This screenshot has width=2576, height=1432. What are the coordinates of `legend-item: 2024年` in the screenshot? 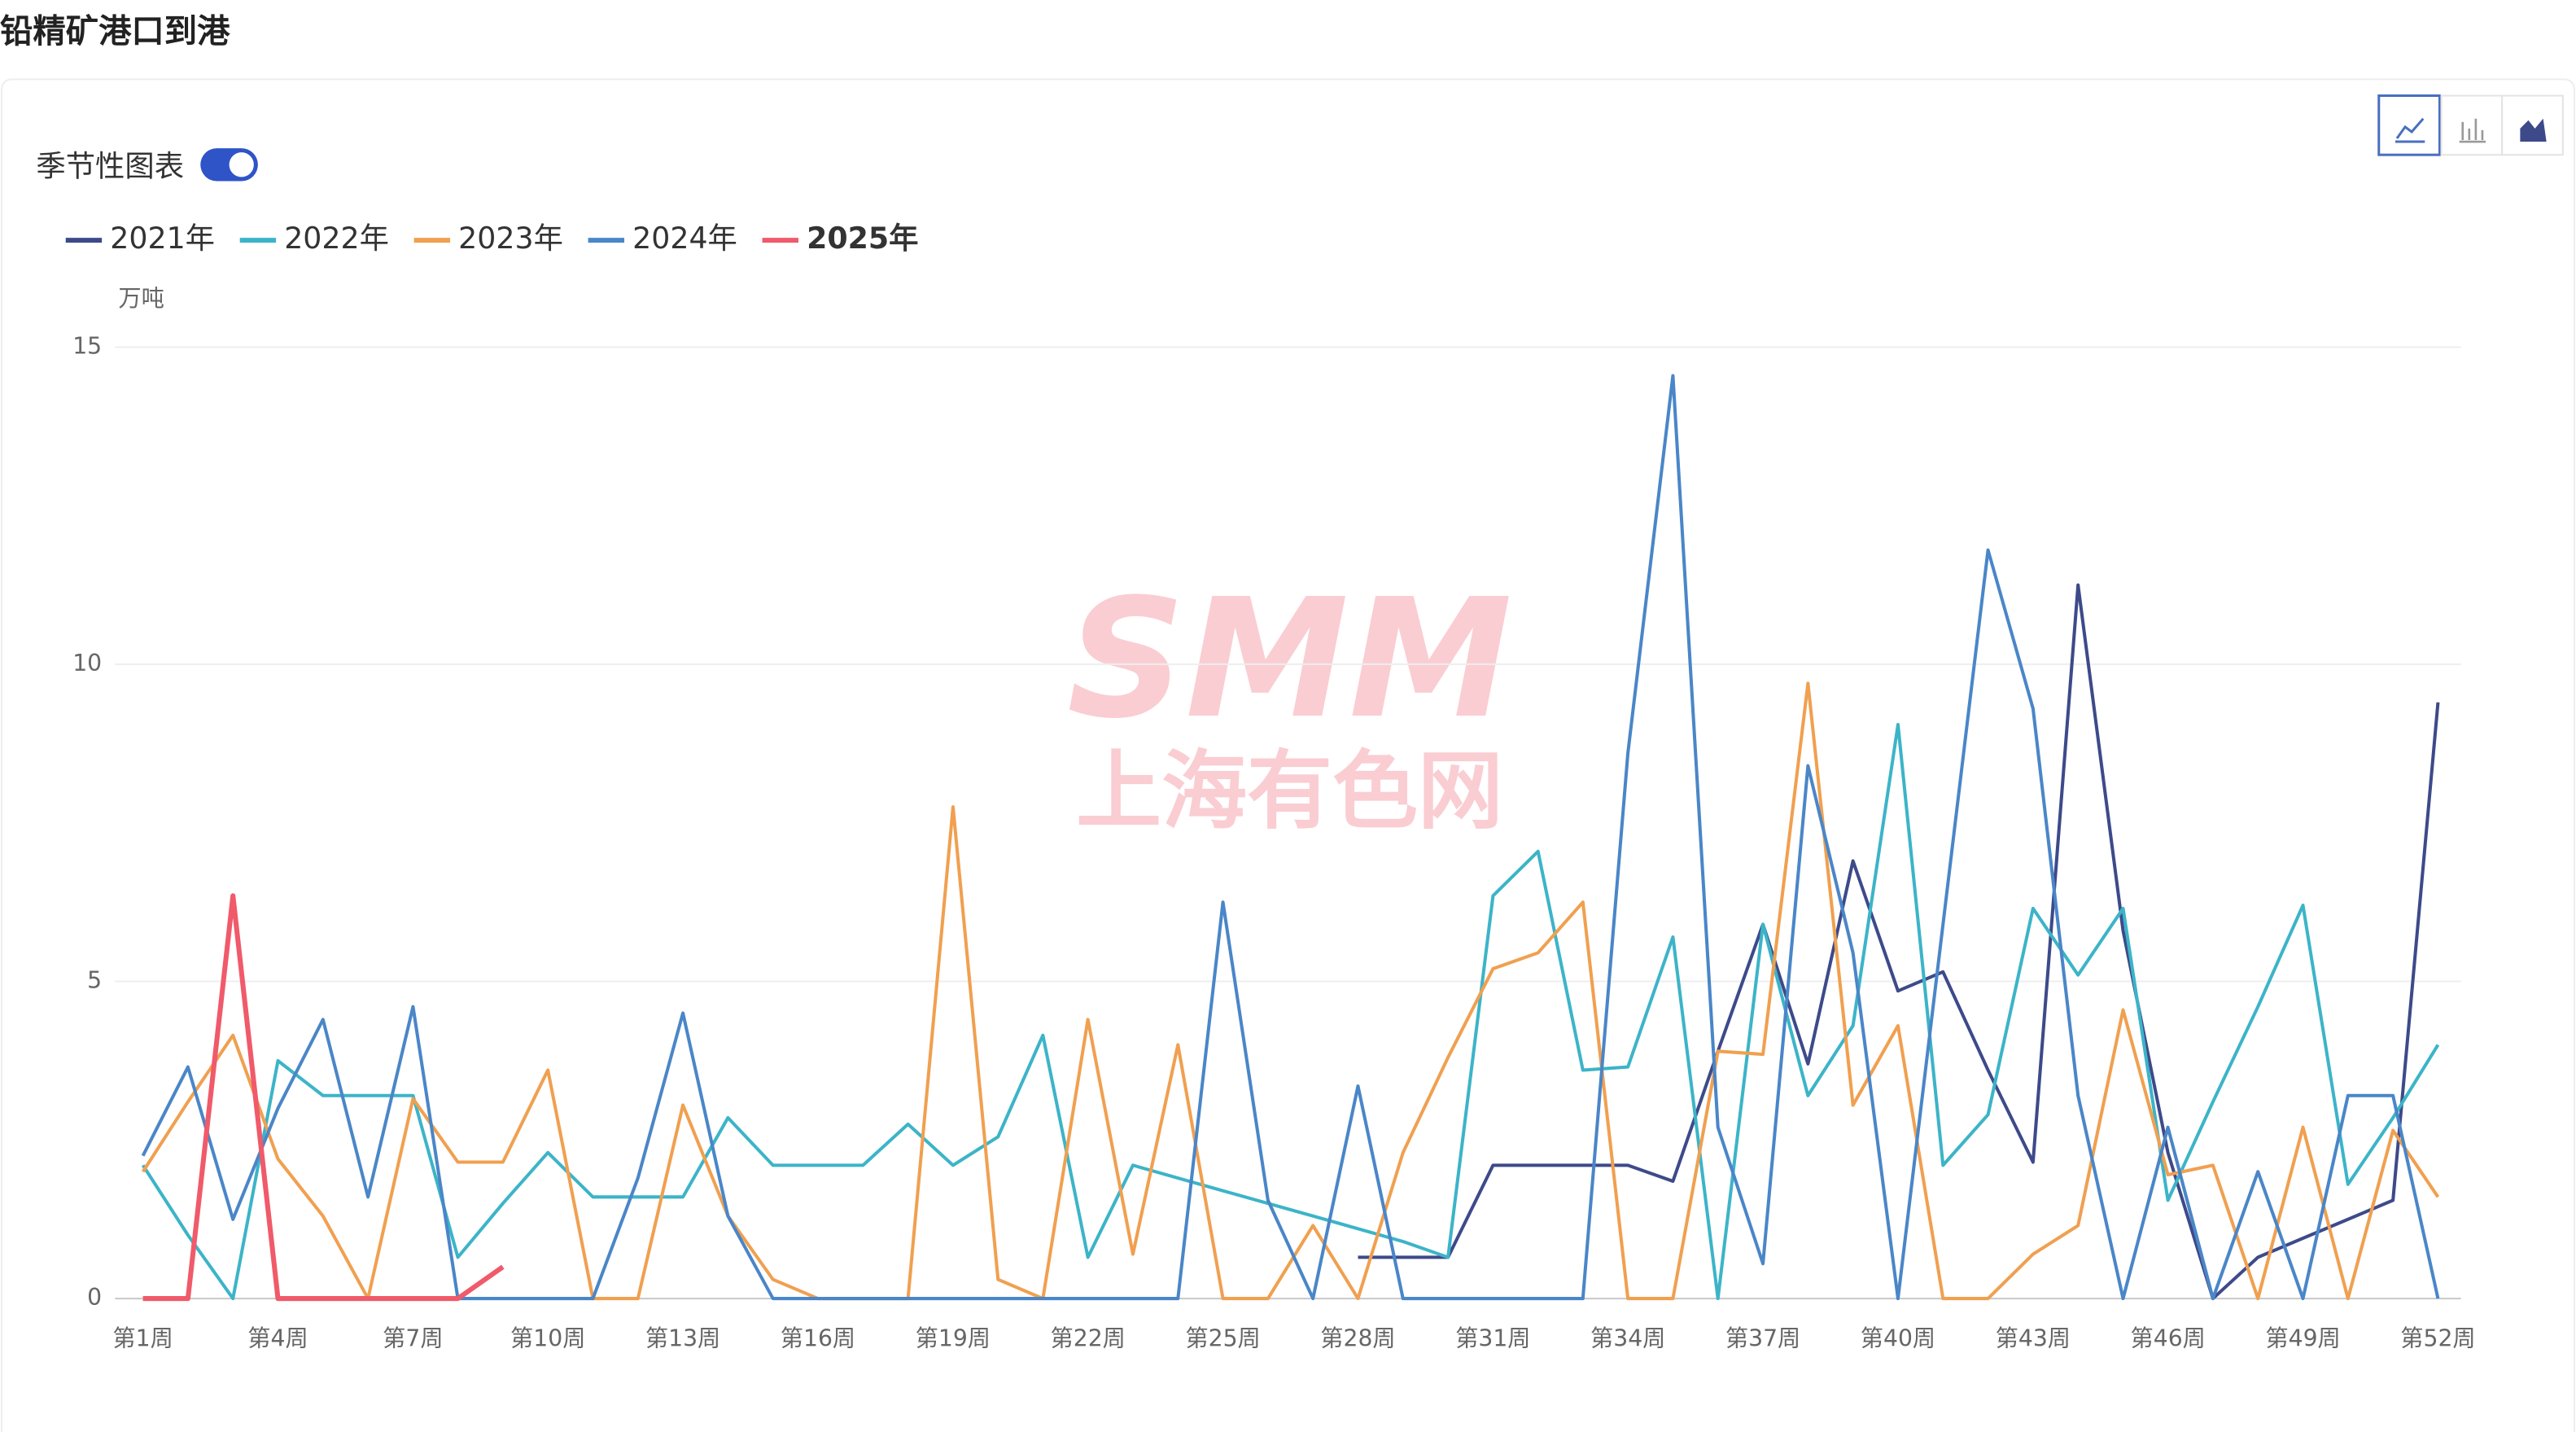 It's located at (662, 238).